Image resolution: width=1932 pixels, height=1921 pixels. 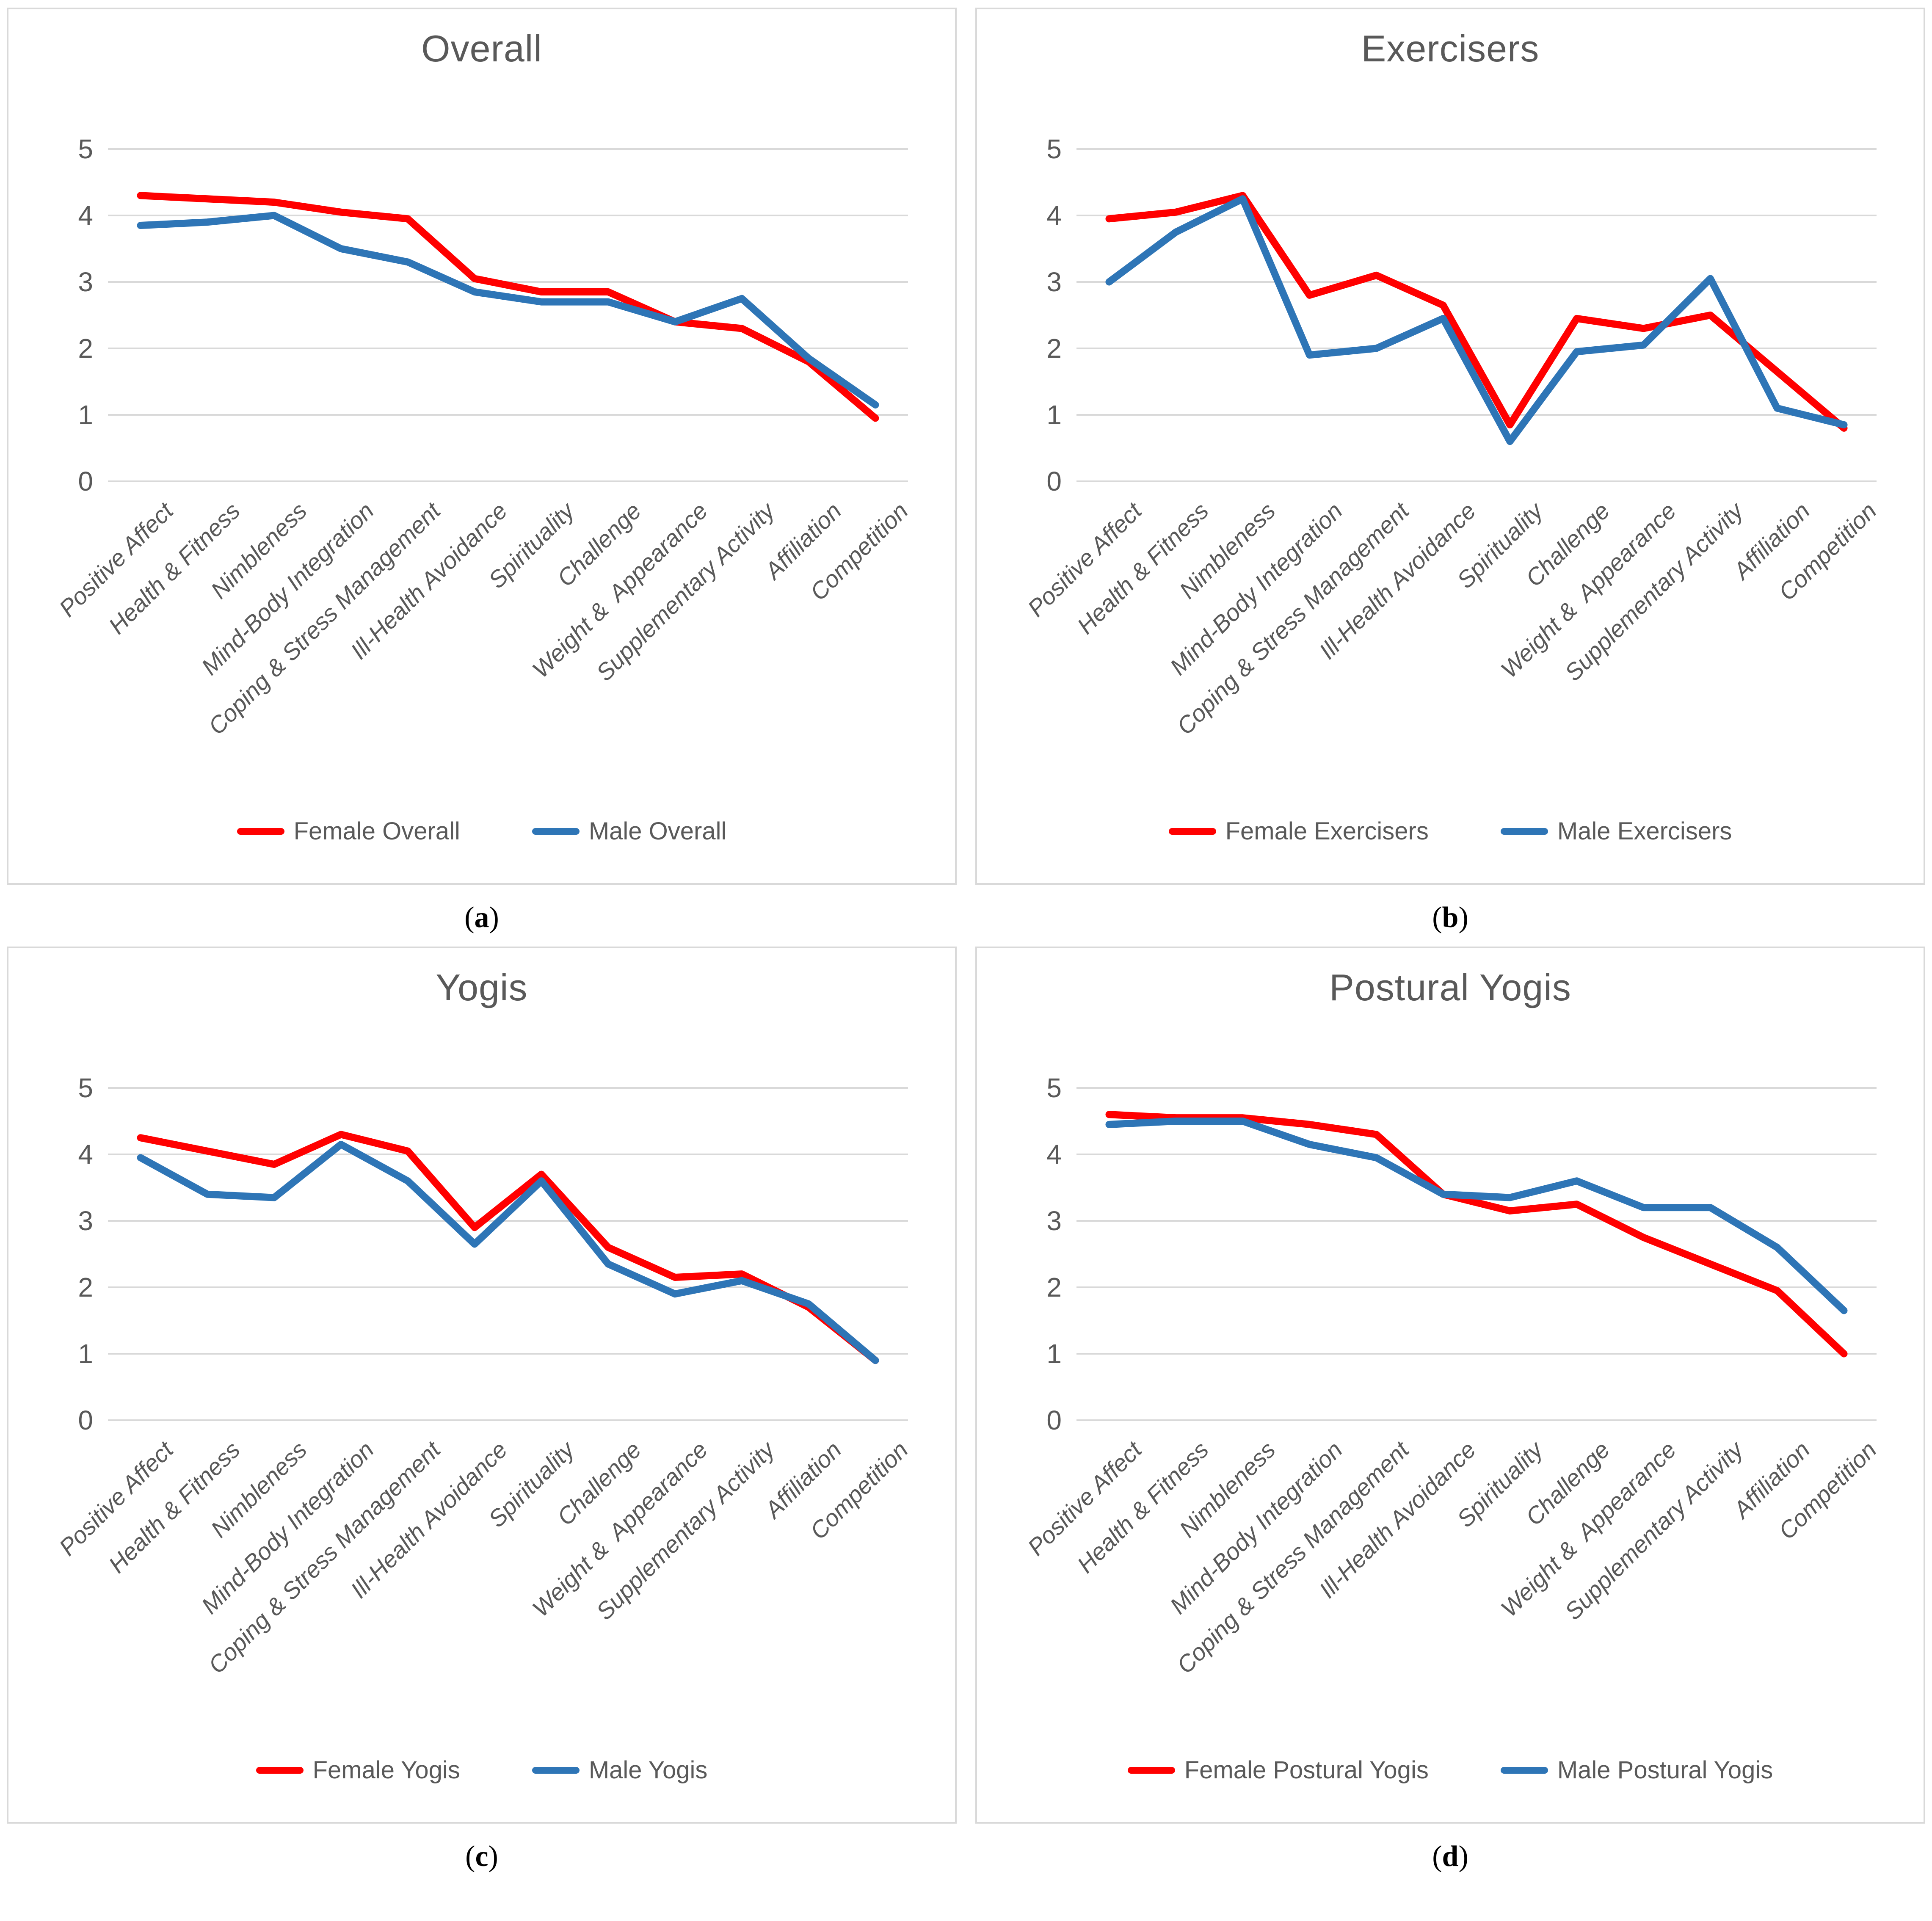 I want to click on caption-letter: c, so click(x=482, y=1856).